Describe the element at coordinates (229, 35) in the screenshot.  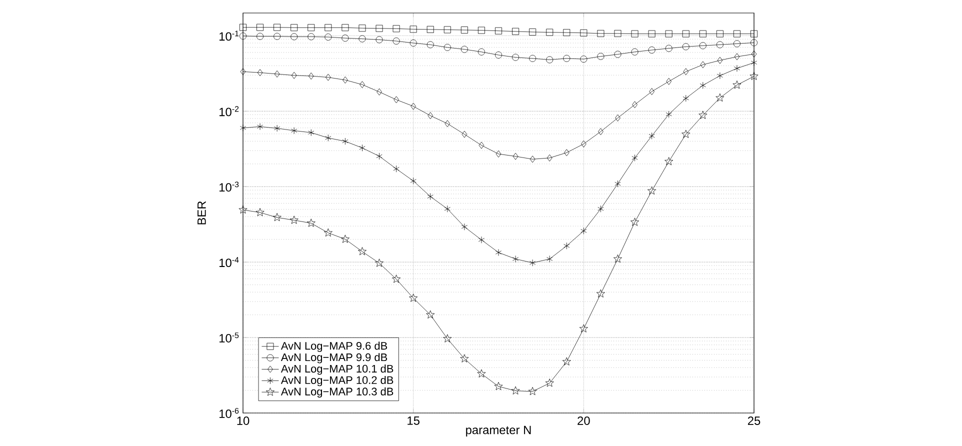
I see `y-tick-label: 10$^{-1}$` at that location.